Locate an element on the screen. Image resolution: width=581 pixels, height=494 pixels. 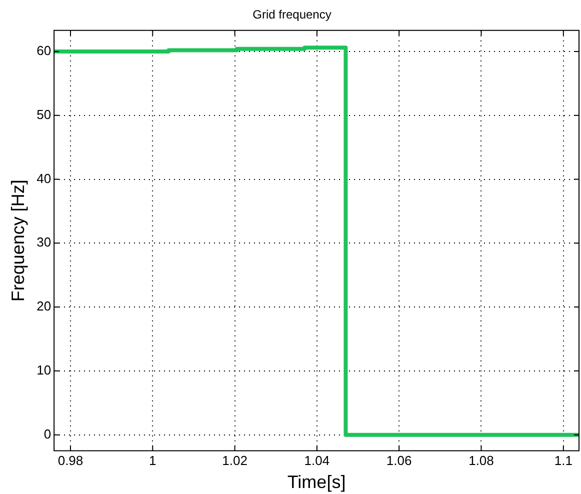
y-tick-label: 30 is located at coordinates (44, 242).